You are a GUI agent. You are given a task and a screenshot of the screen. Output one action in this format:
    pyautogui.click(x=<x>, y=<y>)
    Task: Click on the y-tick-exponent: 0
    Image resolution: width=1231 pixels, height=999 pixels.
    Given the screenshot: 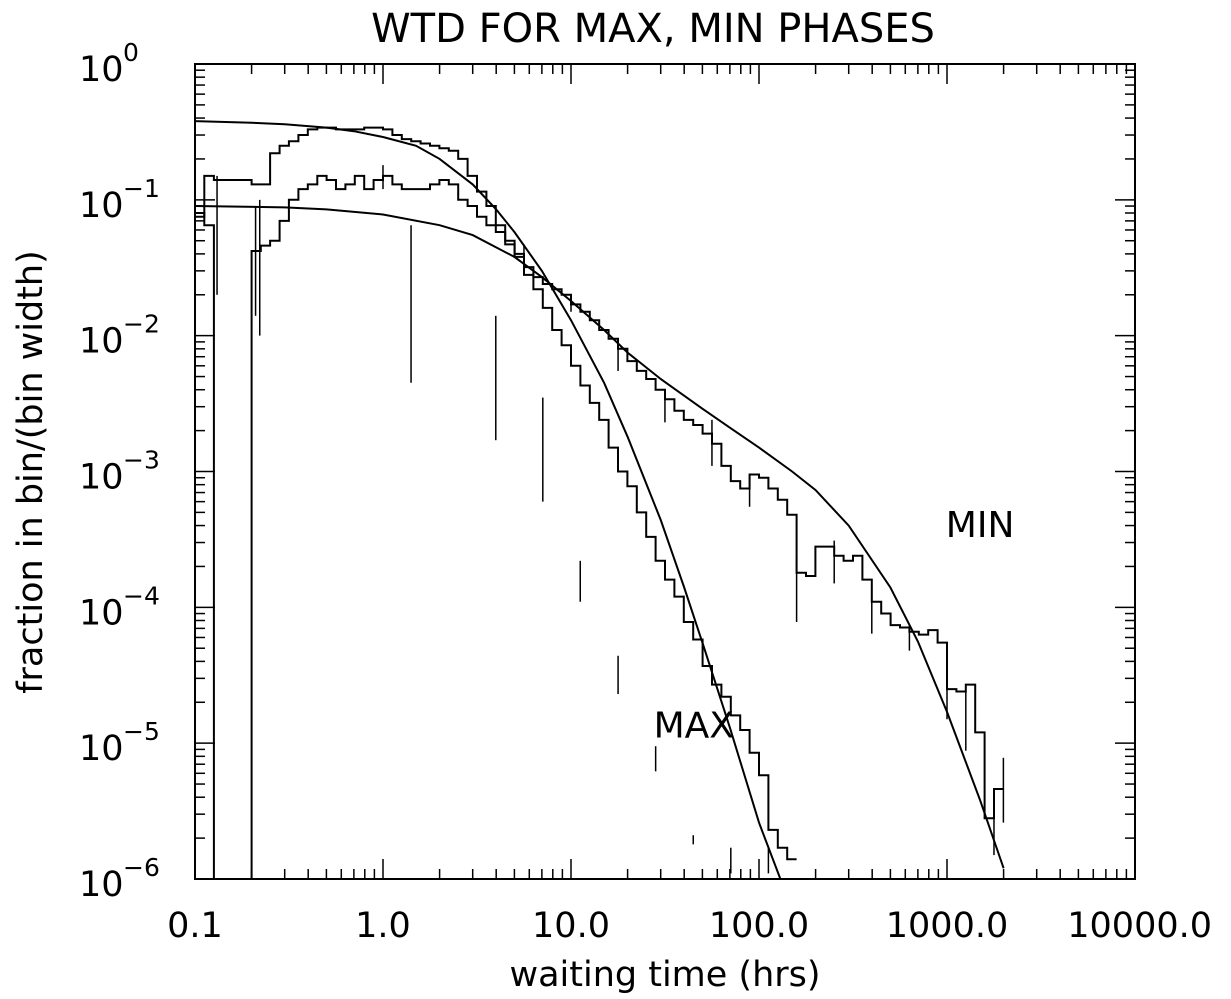 What is the action you would take?
    pyautogui.click(x=131, y=52)
    